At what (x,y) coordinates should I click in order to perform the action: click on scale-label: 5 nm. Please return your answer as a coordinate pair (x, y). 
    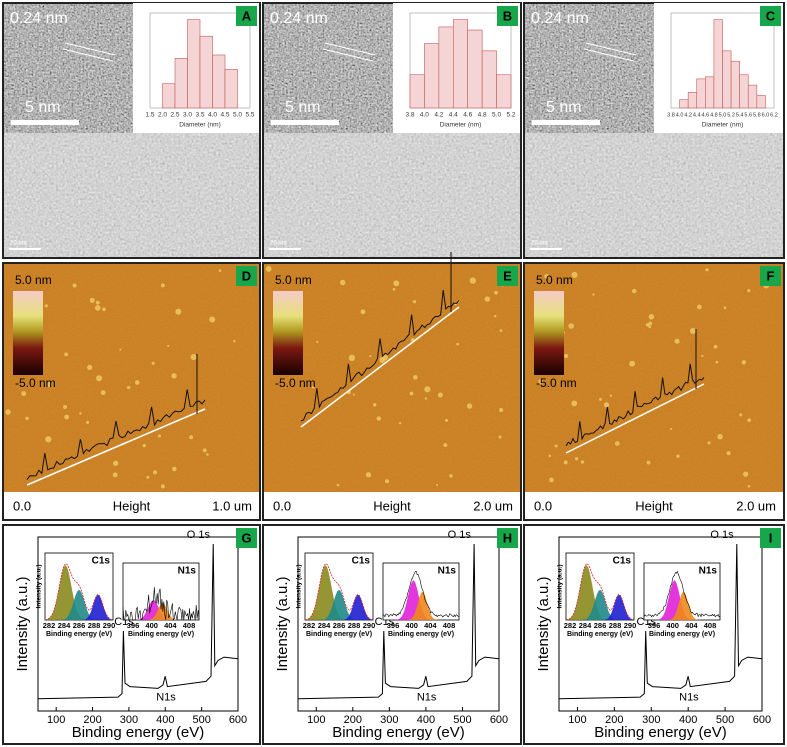
    Looking at the image, I should click on (564, 107).